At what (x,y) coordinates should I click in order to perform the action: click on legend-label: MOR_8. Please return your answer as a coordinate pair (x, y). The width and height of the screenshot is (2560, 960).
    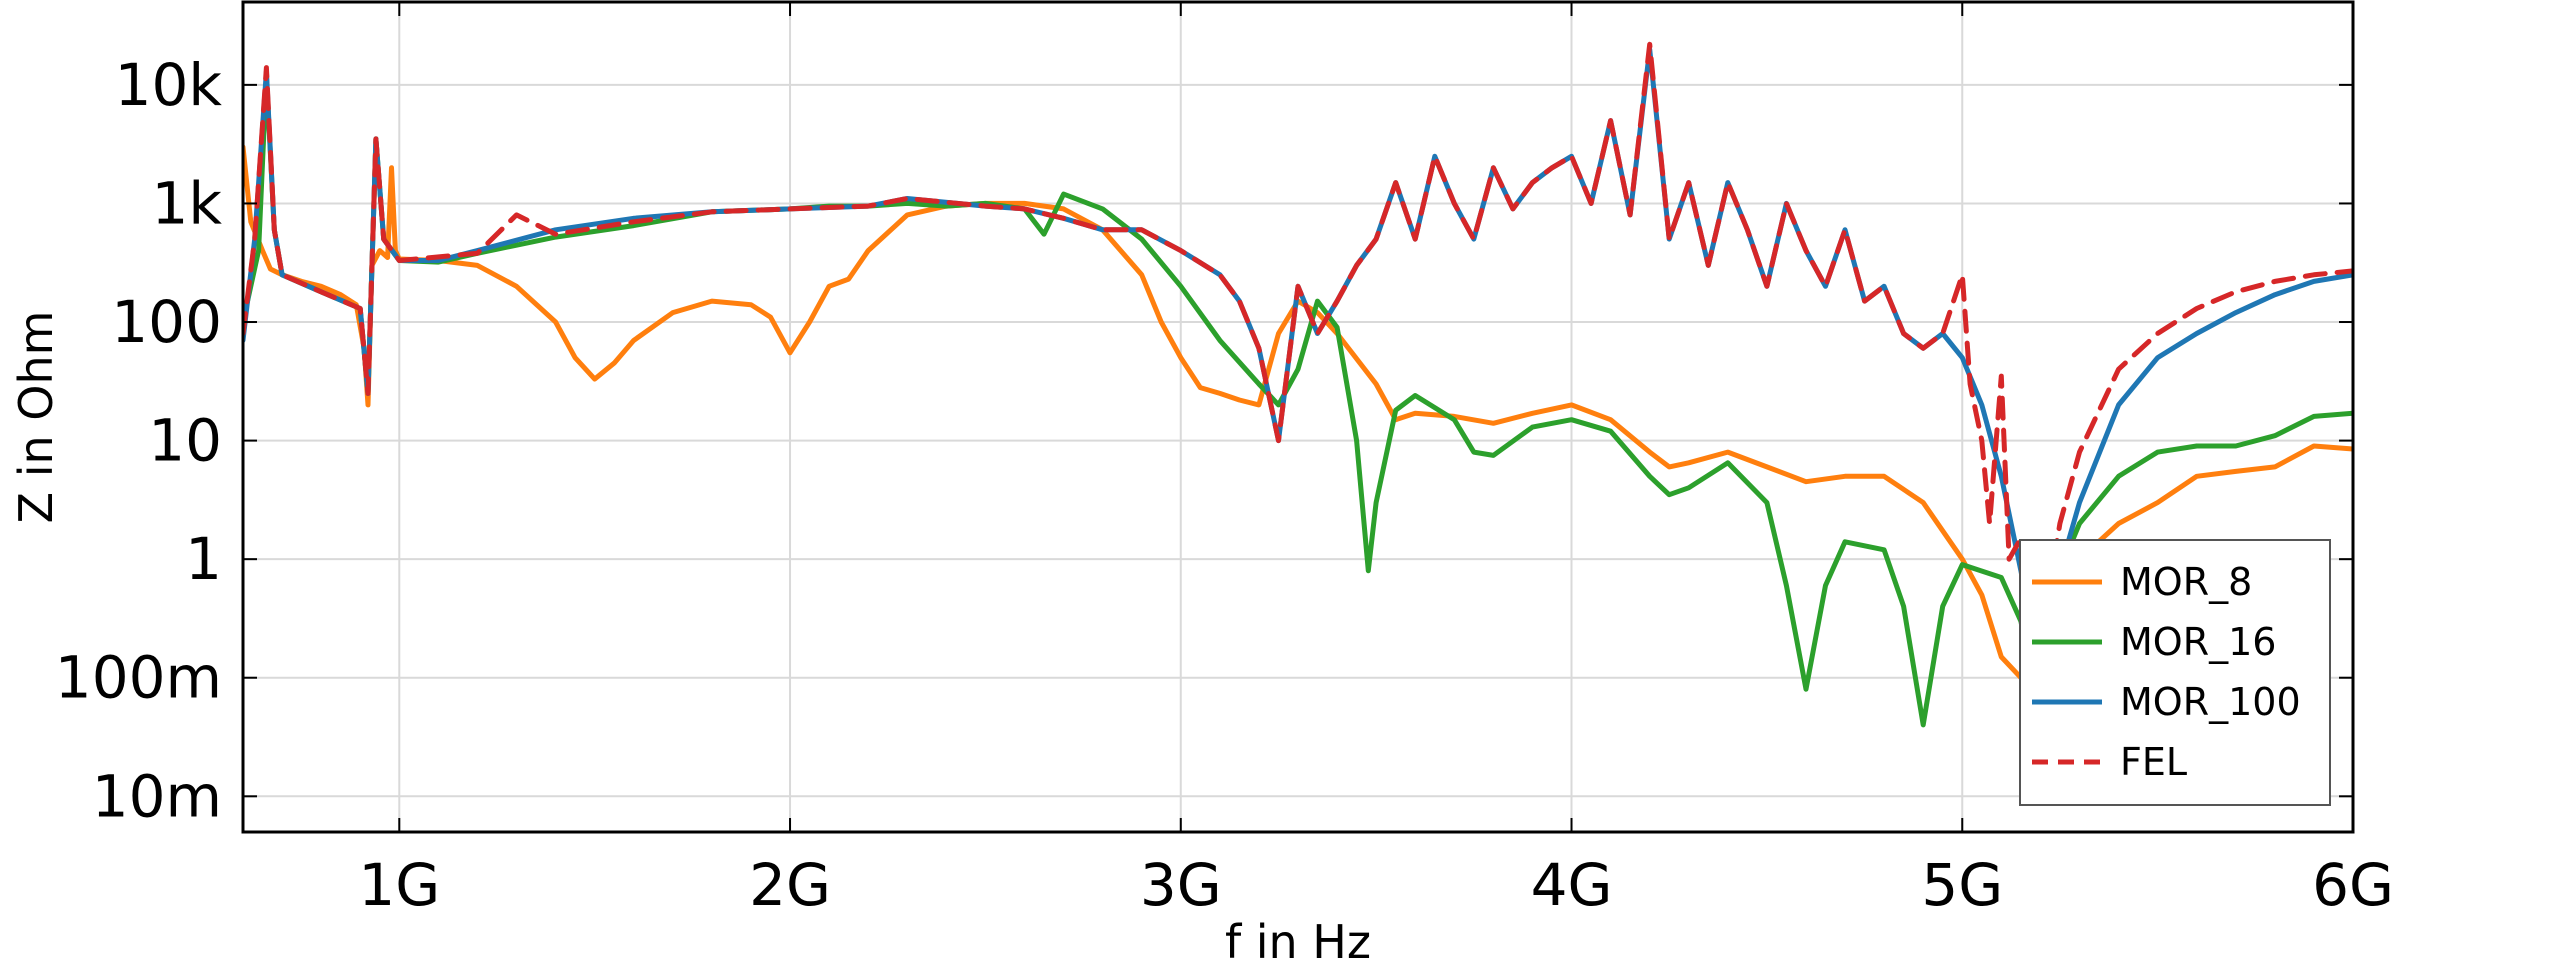
    Looking at the image, I should click on (2186, 582).